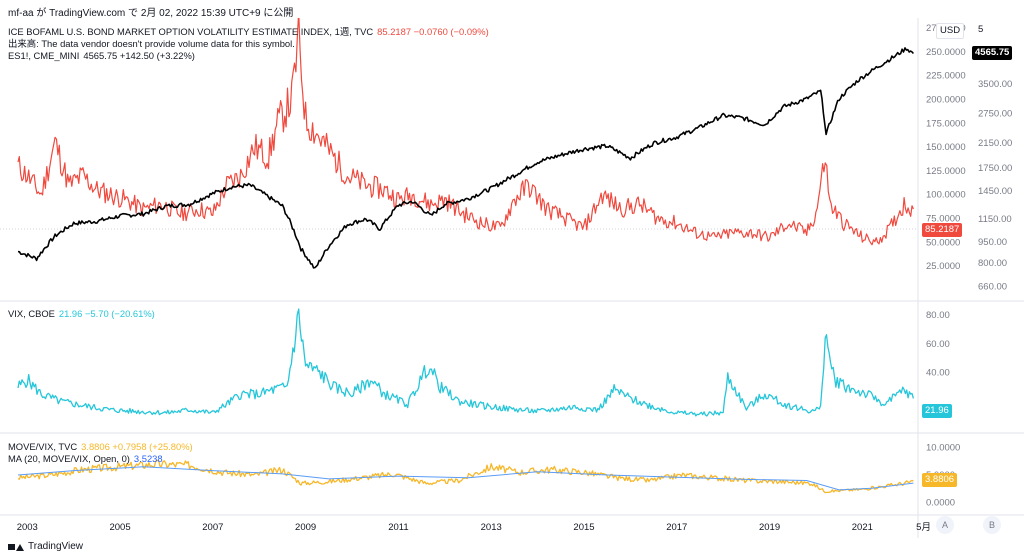 The width and height of the screenshot is (1024, 560). Describe the element at coordinates (946, 123) in the screenshot. I see `move-axis-tick-4: 175.0000` at that location.